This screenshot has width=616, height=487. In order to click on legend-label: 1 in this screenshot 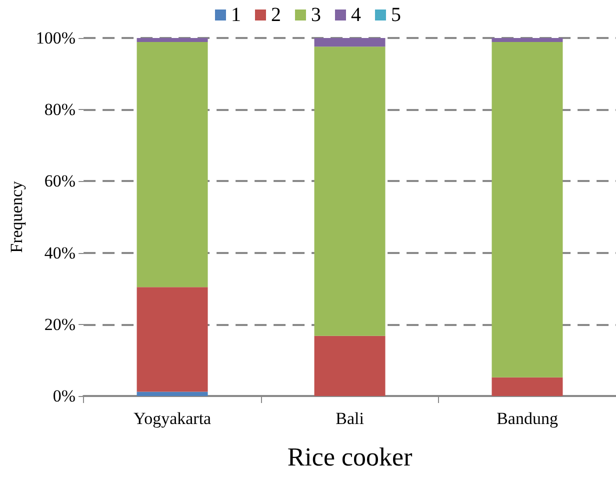, I will do `click(236, 15)`.